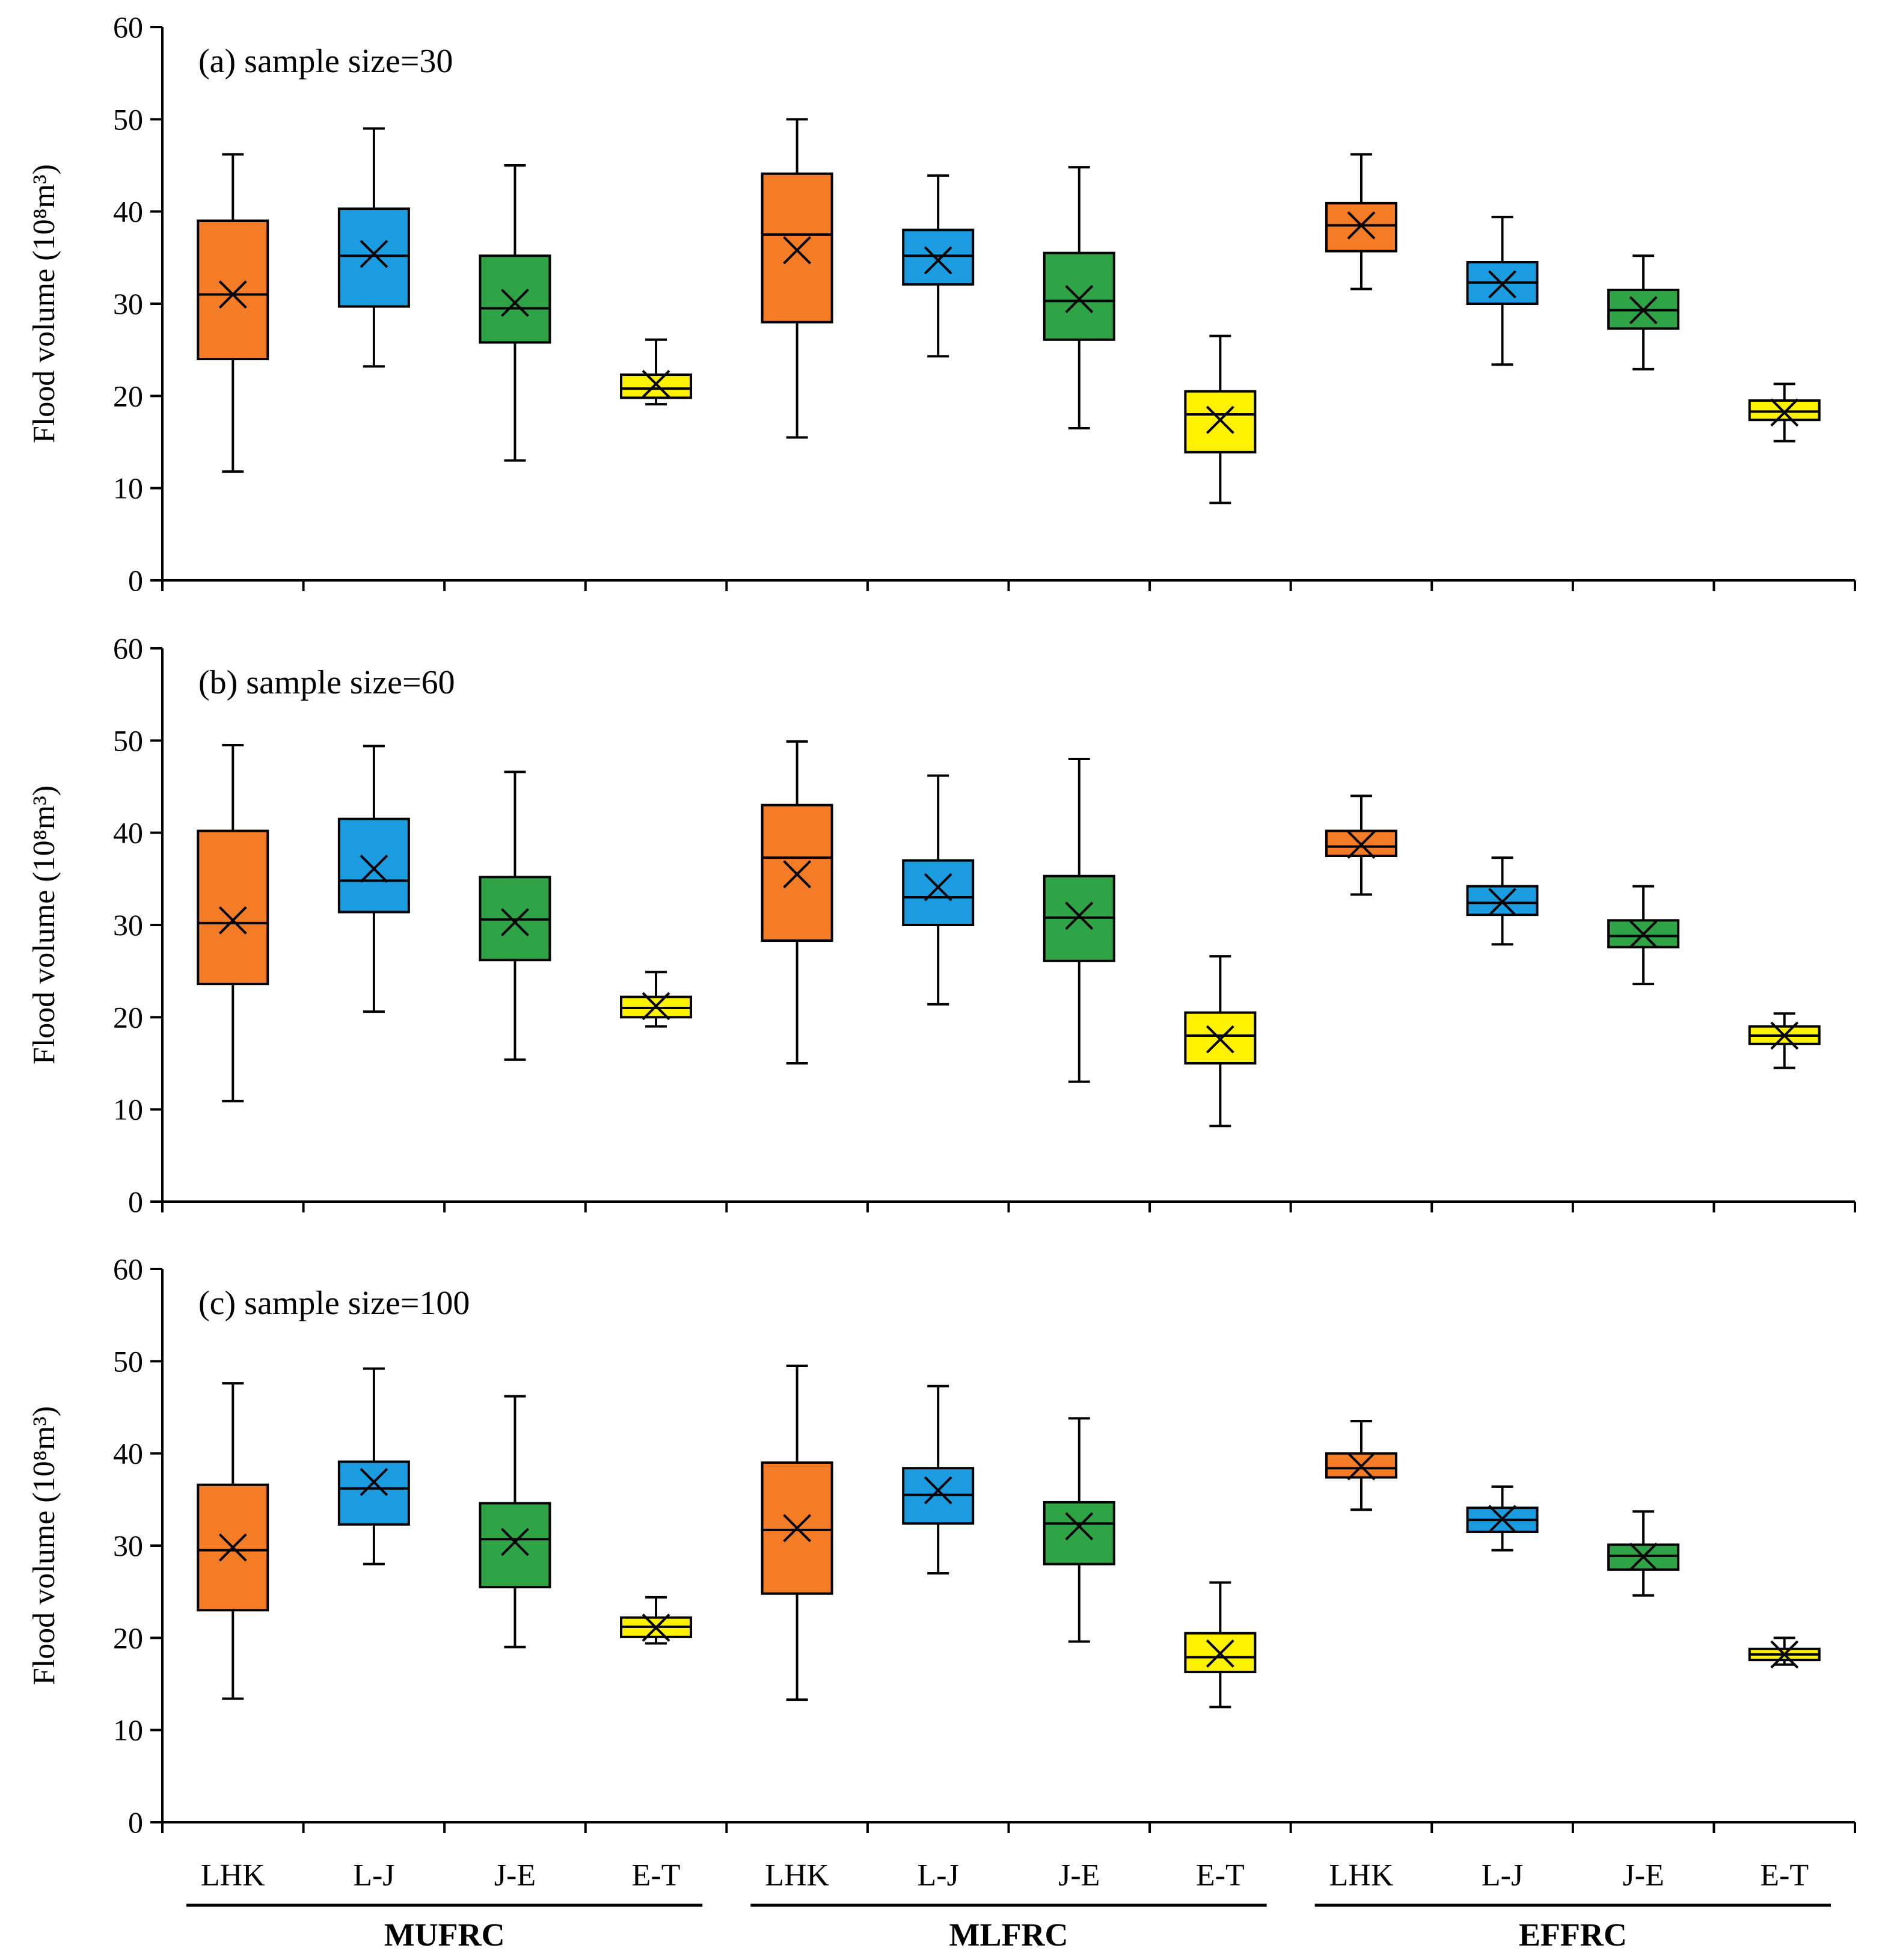 This screenshot has height=1960, width=1879. Describe the element at coordinates (128, 1637) in the screenshot. I see `y-tick-label: 20` at that location.